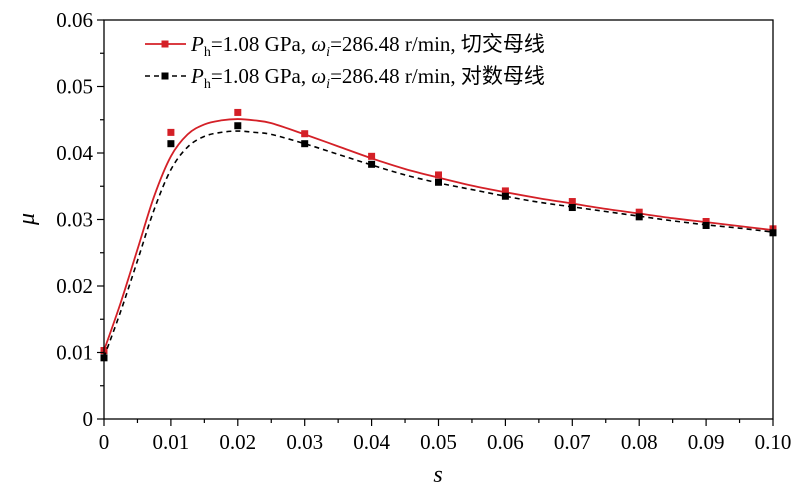 The height and width of the screenshot is (494, 800). I want to click on x-tick-label: 0, so click(104, 442).